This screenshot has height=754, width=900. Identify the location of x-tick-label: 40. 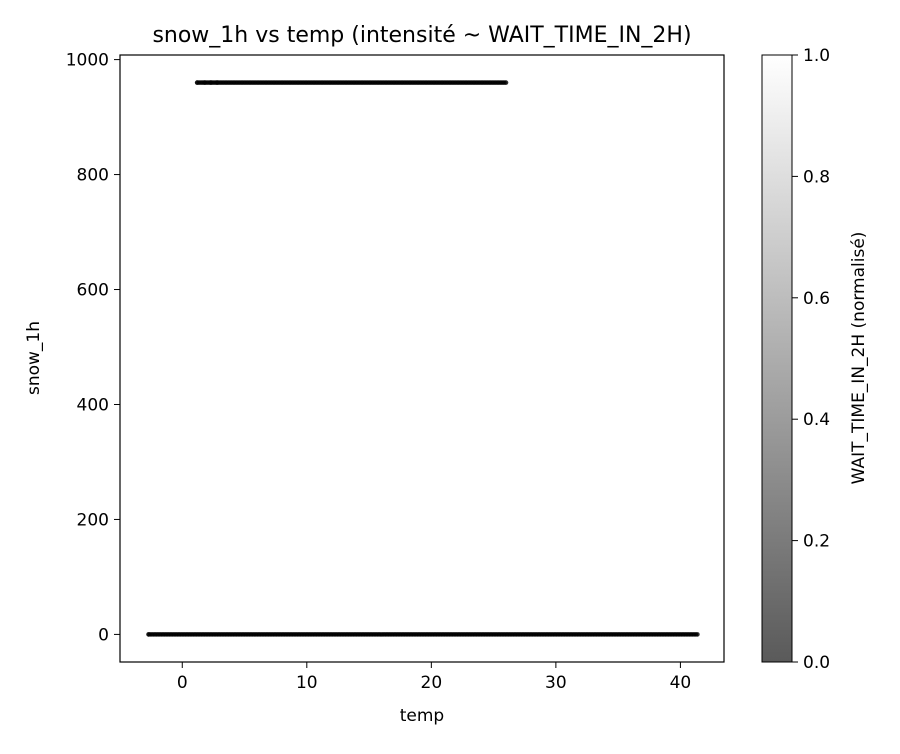
(681, 683).